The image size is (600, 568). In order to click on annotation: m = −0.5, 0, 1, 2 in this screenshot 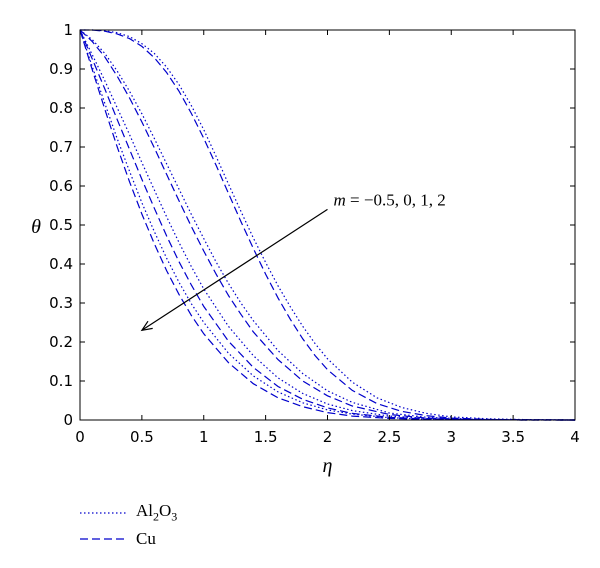, I will do `click(293, 261)`.